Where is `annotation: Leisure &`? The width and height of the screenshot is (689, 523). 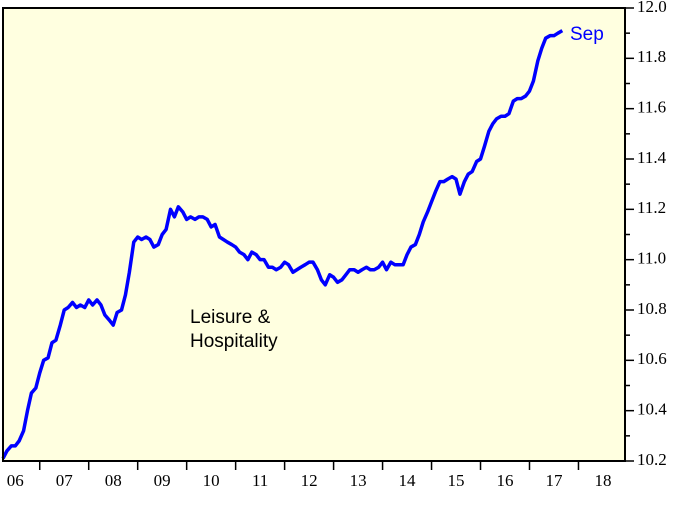 annotation: Leisure & is located at coordinates (230, 317).